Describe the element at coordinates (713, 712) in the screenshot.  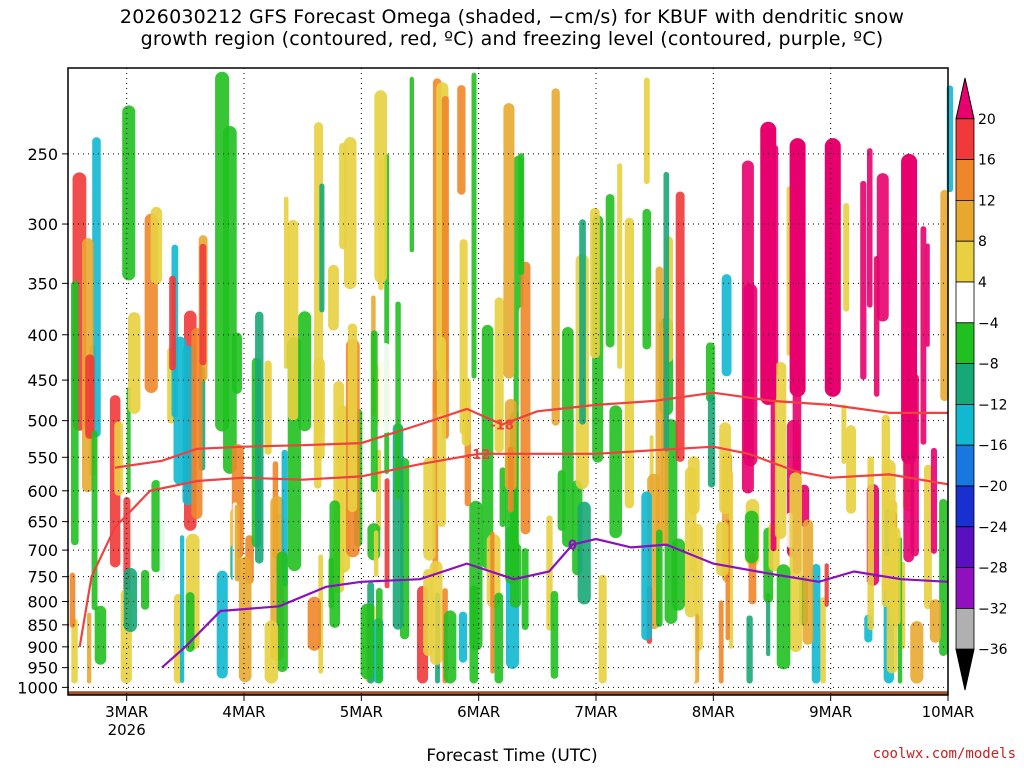
I see `x-tick-label: 8MAR` at that location.